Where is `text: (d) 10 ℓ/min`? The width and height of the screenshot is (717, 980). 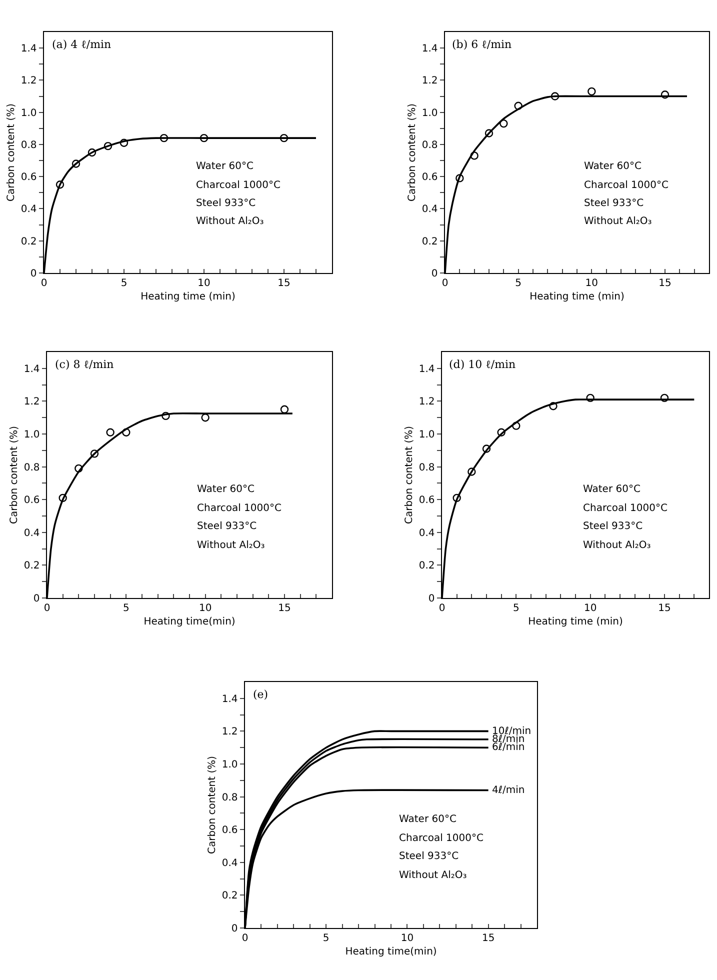
text: (d) 10 ℓ/min is located at coordinates (482, 364).